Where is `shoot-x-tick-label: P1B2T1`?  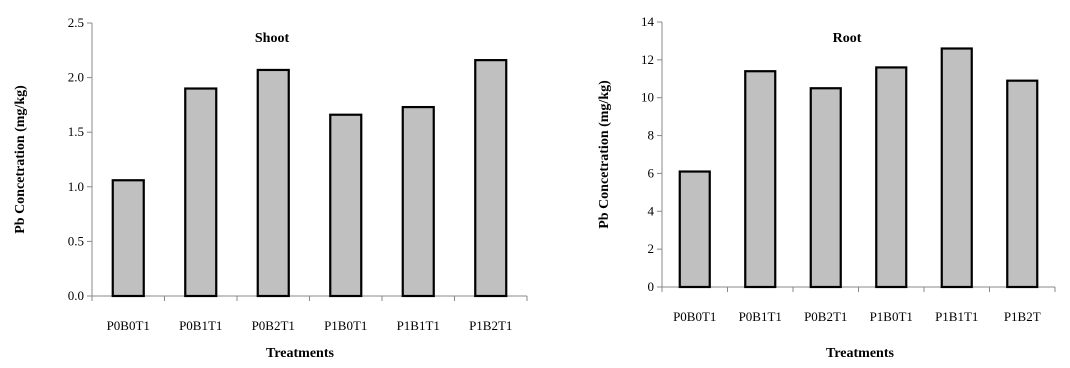 shoot-x-tick-label: P1B2T1 is located at coordinates (490, 325).